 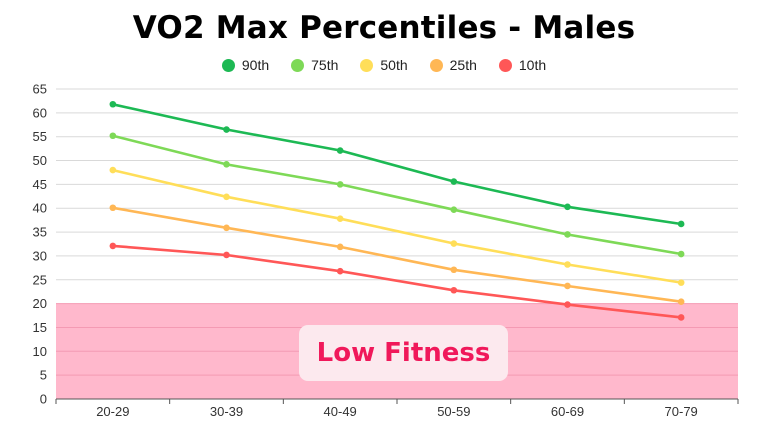 What do you see at coordinates (40, 303) in the screenshot?
I see `y-tick-label: 20` at bounding box center [40, 303].